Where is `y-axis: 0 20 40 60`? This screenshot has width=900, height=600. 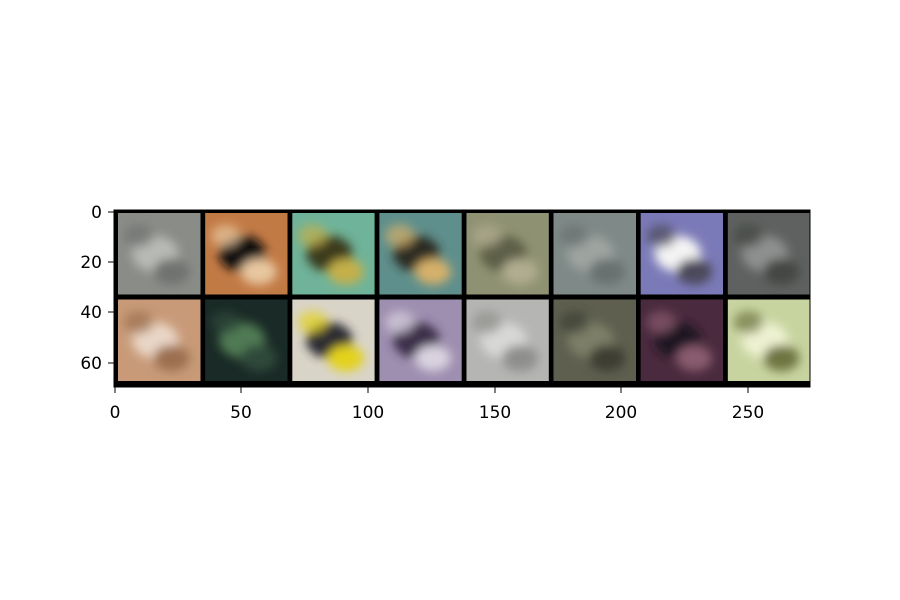 y-axis: 0 20 40 60 is located at coordinates (97, 288).